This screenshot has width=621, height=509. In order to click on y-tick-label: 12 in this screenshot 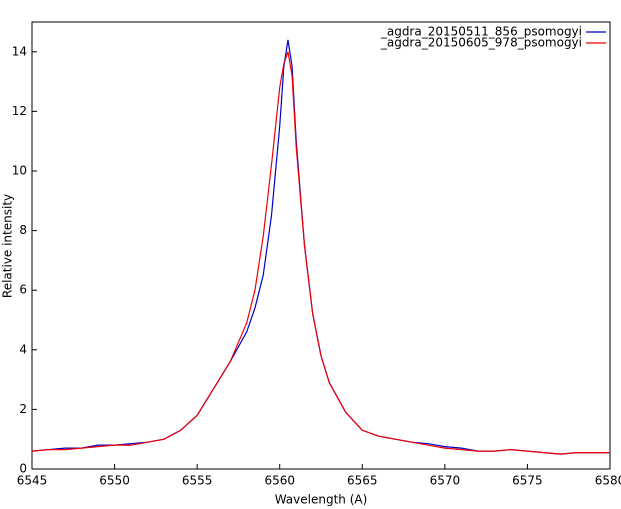, I will do `click(19, 111)`.